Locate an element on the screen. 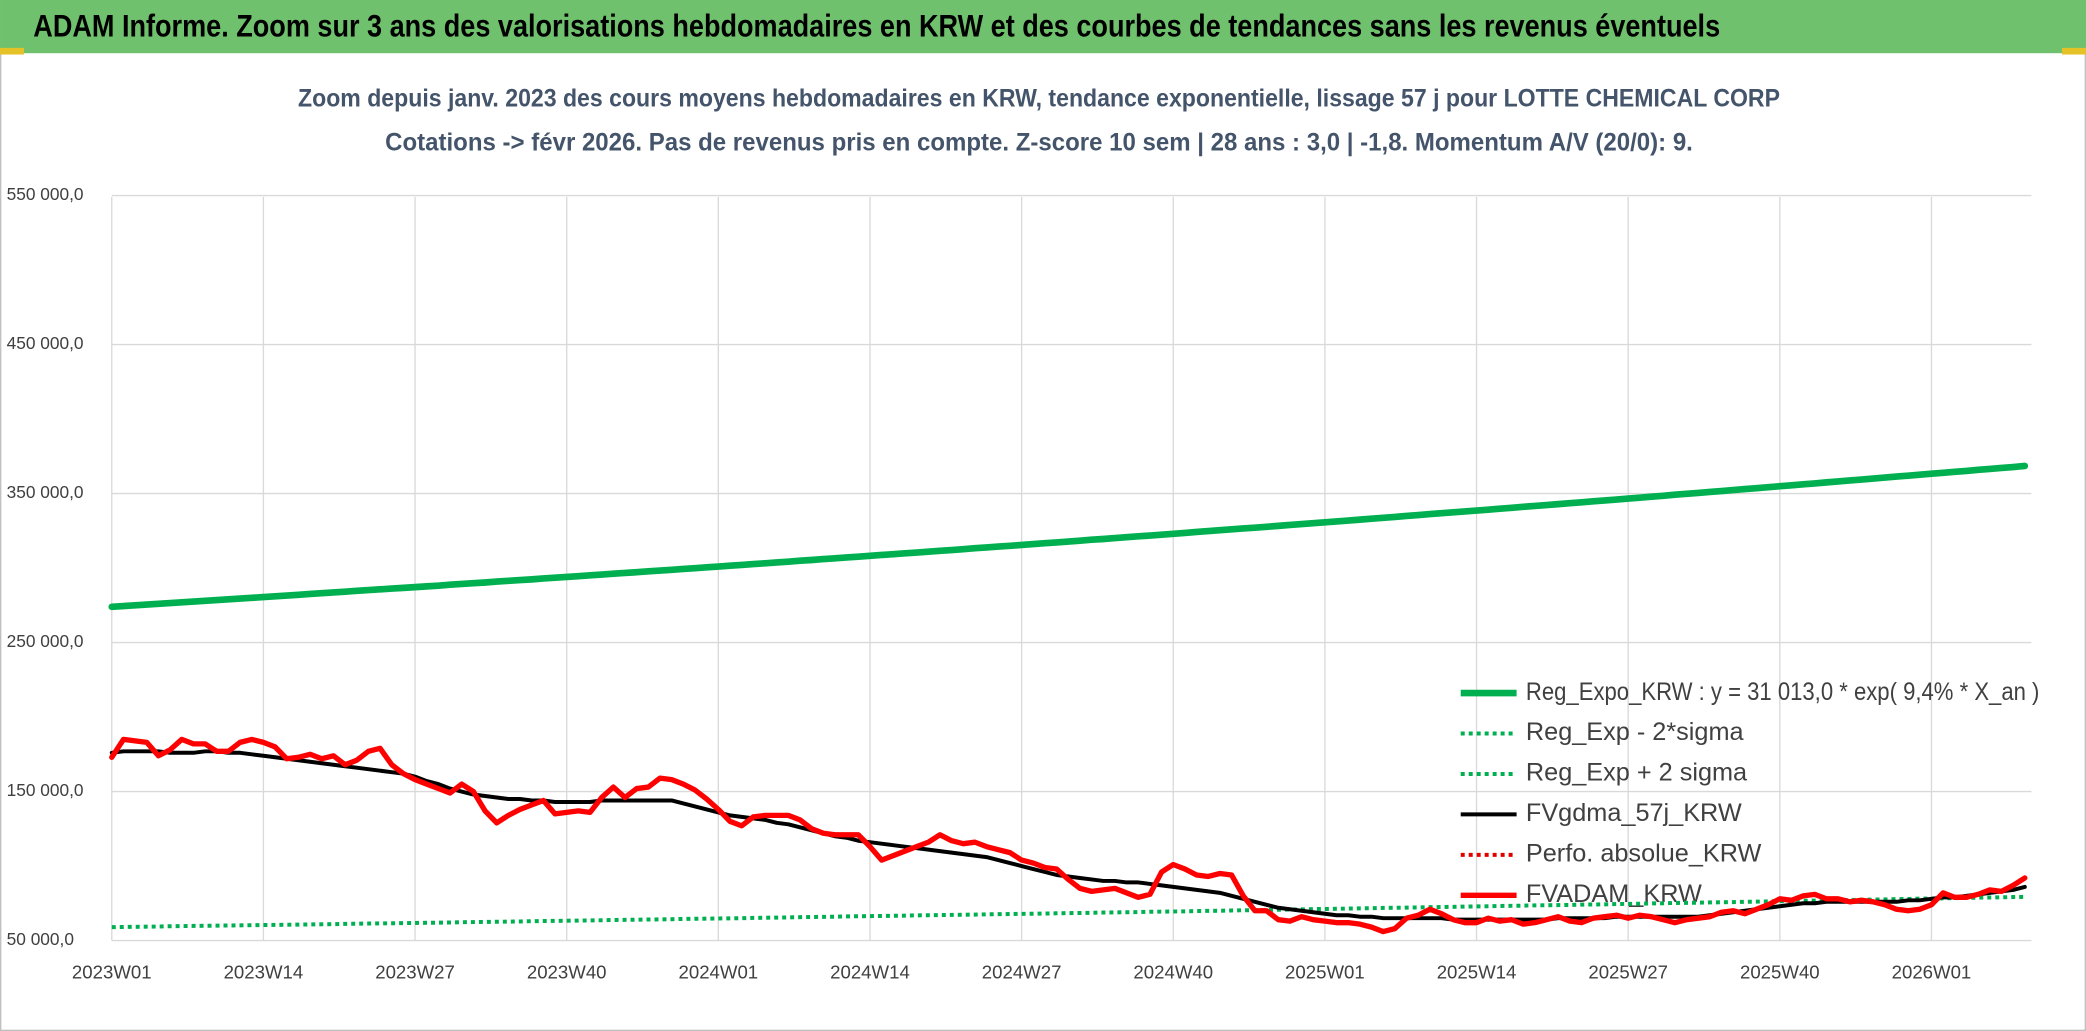 The image size is (2086, 1031). x-tick-label: 2025W01 is located at coordinates (1325, 972).